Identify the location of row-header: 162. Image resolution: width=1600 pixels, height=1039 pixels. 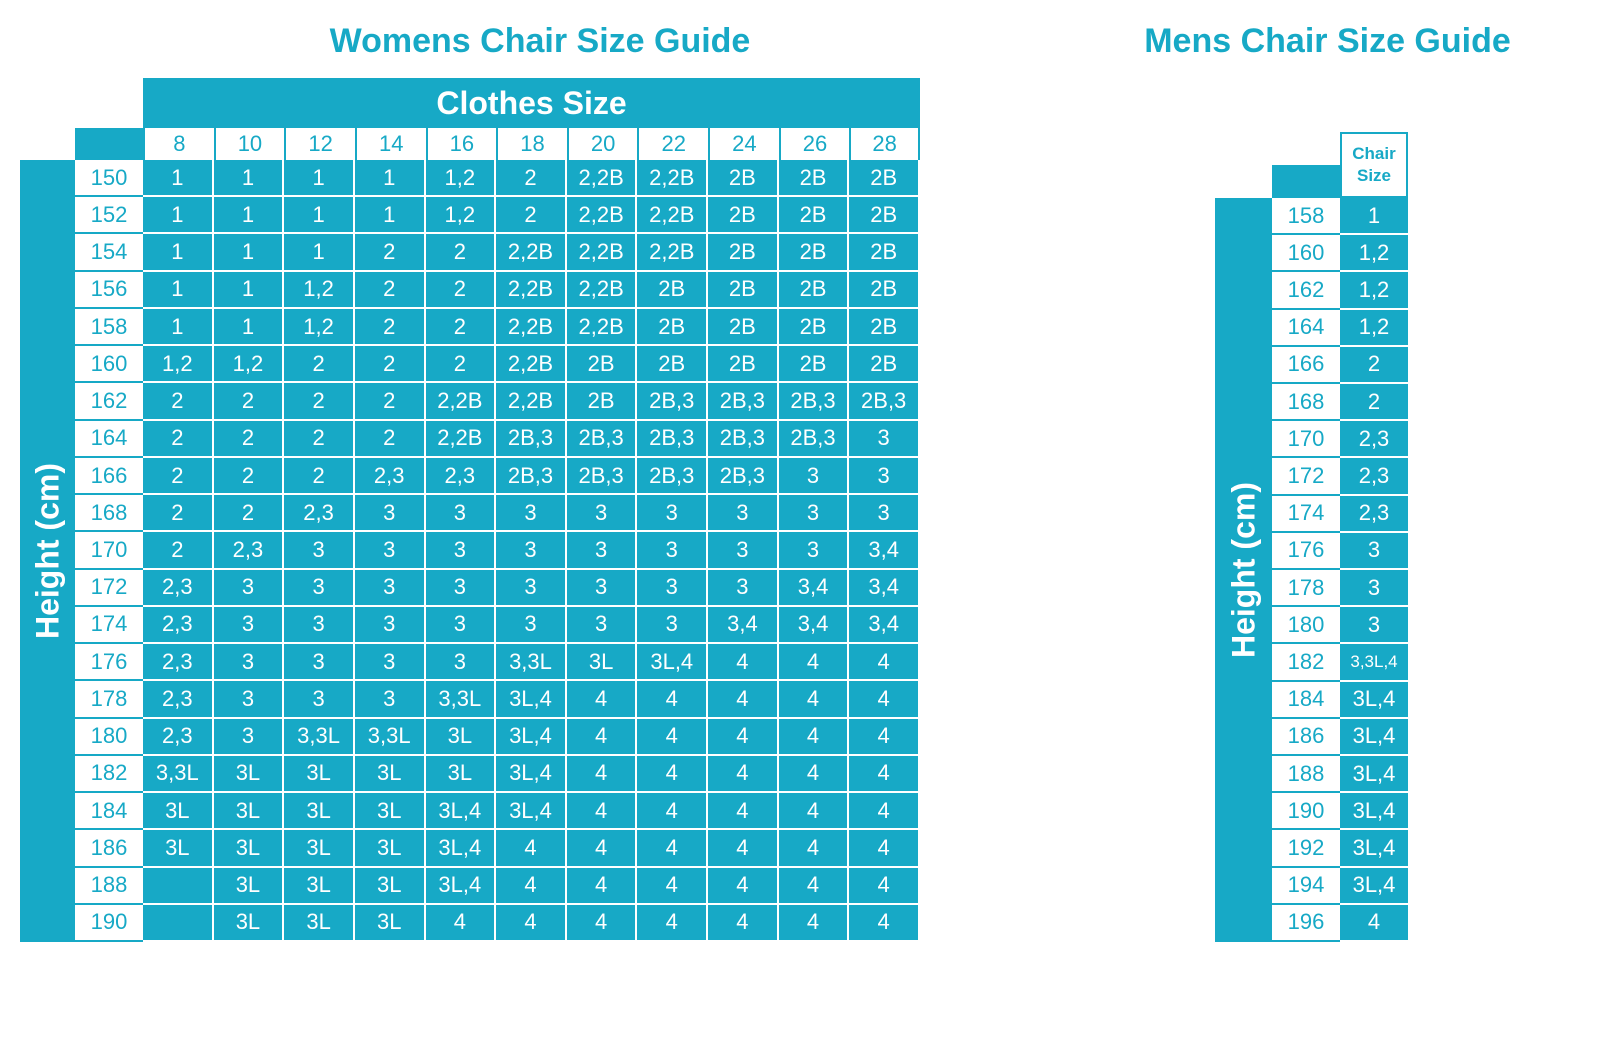
(1306, 291).